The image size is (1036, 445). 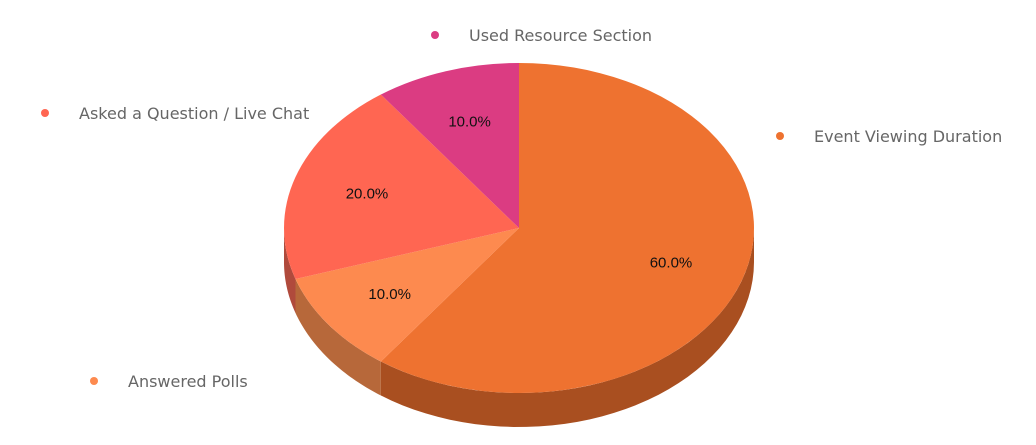 I want to click on slice-label-answered-polls: 10.0%, so click(x=389, y=294).